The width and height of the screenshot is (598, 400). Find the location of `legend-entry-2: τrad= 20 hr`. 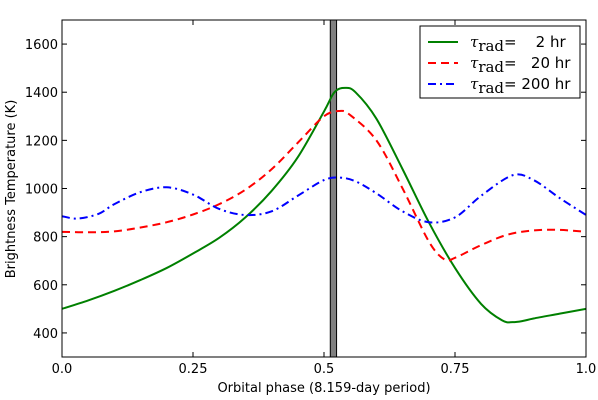

legend-entry-2: τrad= 20 hr is located at coordinates (499, 65).